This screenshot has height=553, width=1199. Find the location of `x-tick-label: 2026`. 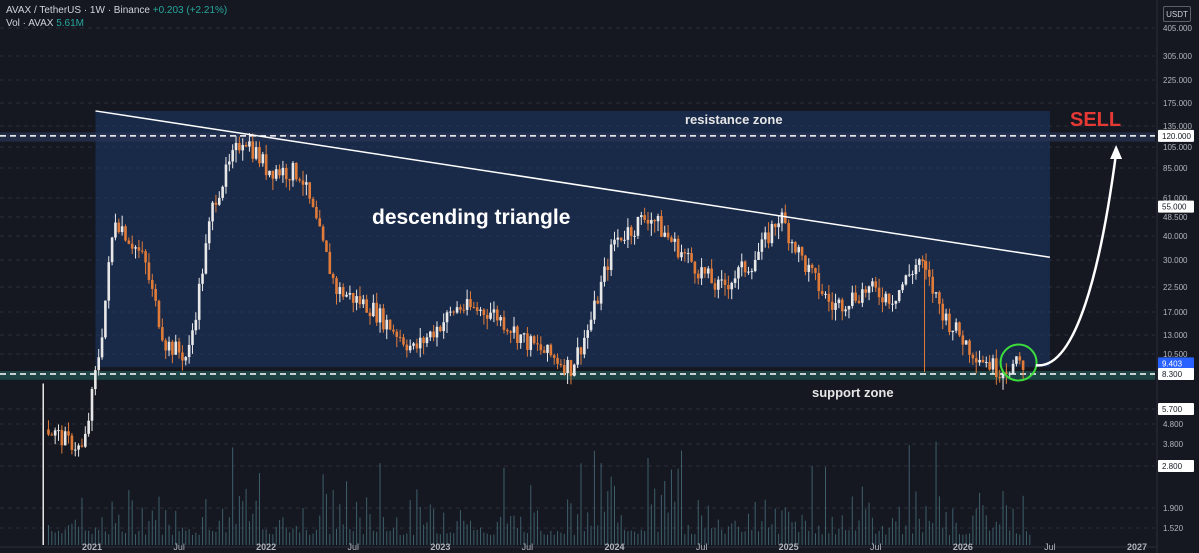

x-tick-label: 2026 is located at coordinates (963, 547).